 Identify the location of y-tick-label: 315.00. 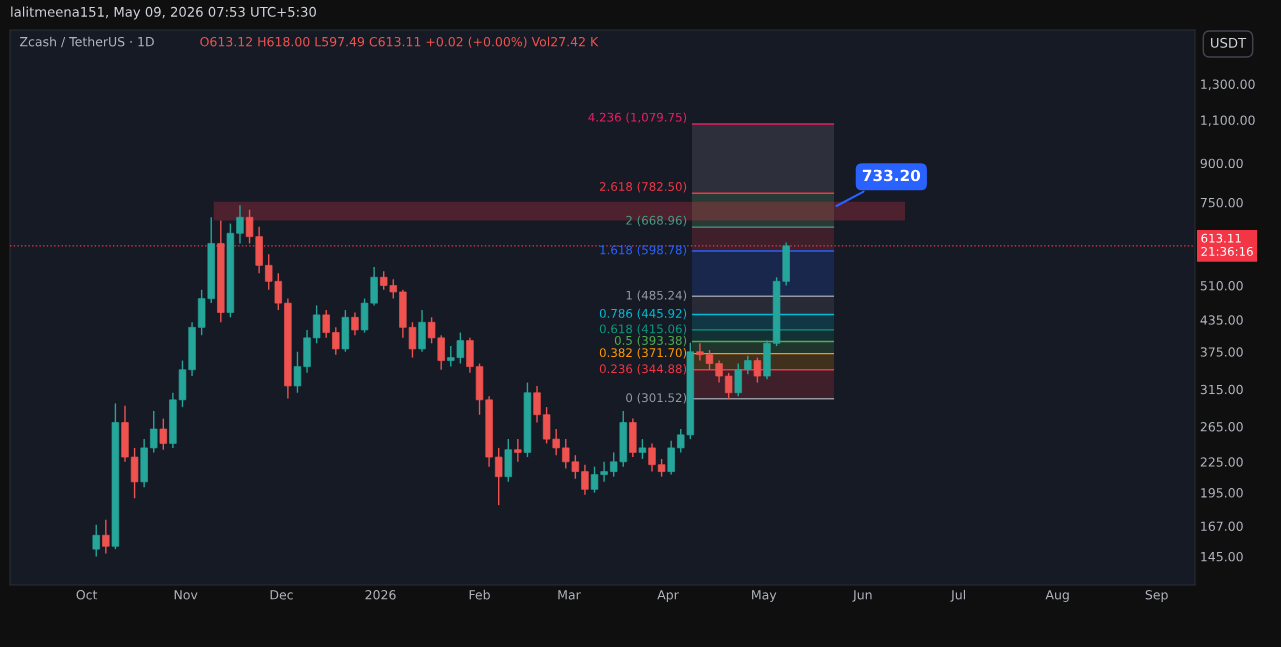
(1221, 389).